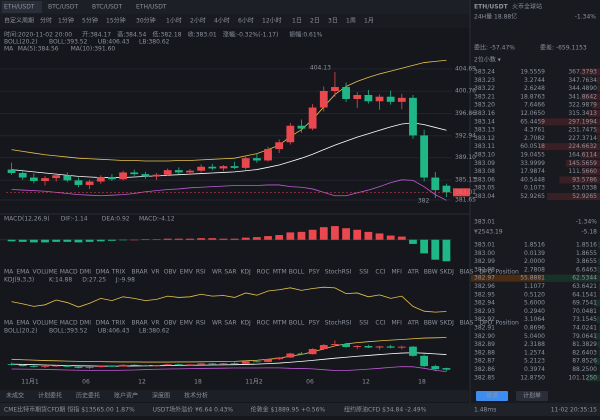 Image resolution: width=600 pixels, height=420 pixels. I want to click on period-button: 1周, so click(351, 21).